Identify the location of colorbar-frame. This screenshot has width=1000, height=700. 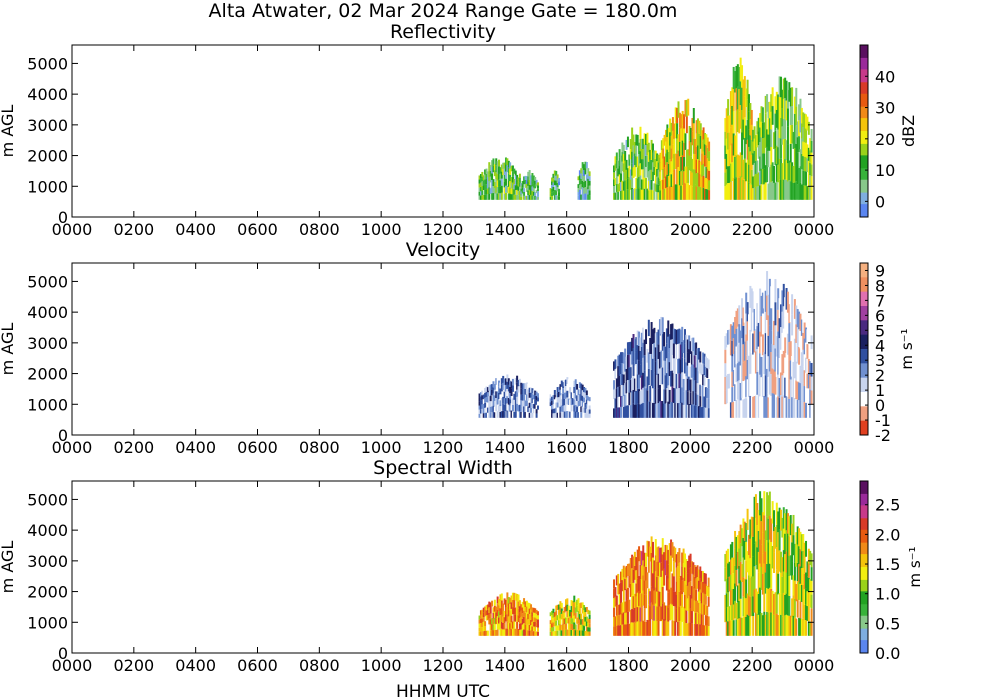
(864, 349).